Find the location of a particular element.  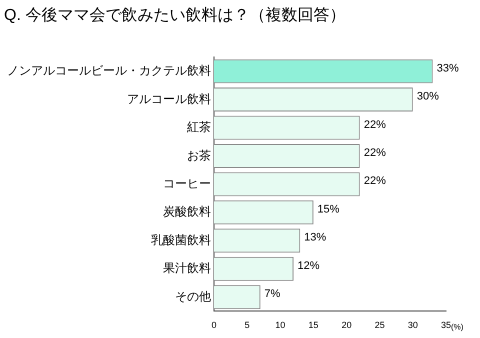

data-label: 15% is located at coordinates (328, 209).